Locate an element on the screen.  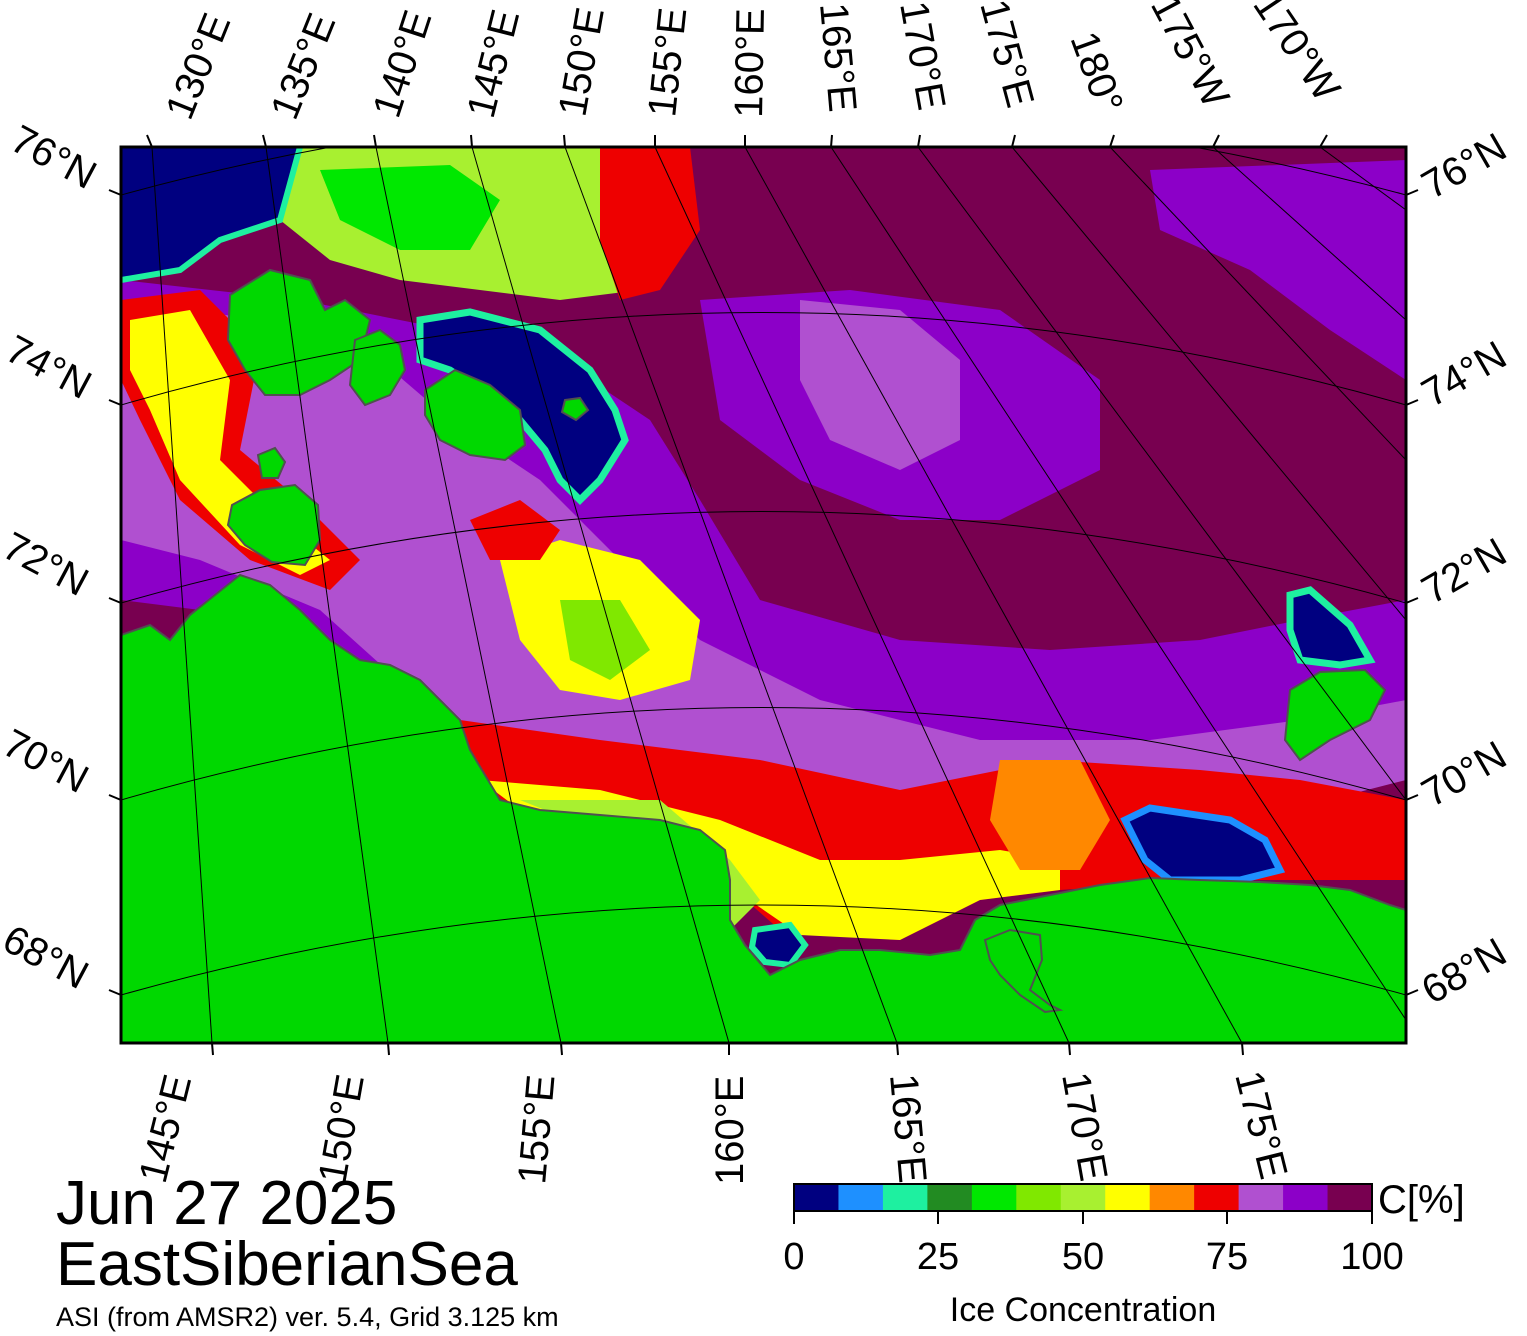
faddeyevsky-island is located at coordinates (271, 462).